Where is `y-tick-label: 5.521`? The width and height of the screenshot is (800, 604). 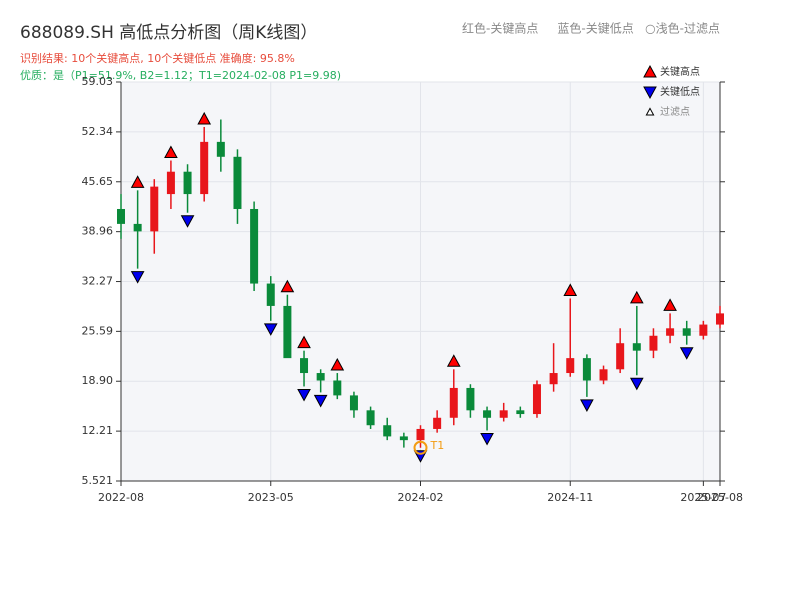
y-tick-label: 5.521 is located at coordinates (98, 480).